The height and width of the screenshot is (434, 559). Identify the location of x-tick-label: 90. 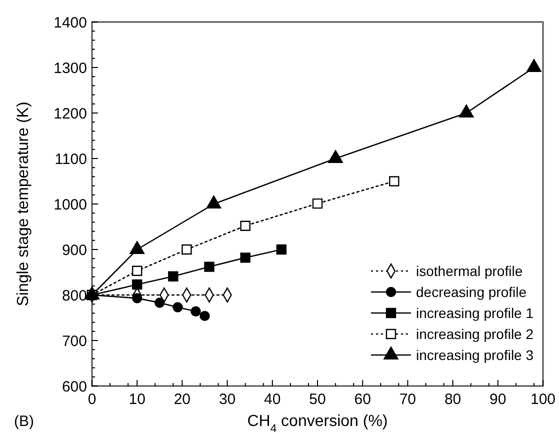
(498, 399).